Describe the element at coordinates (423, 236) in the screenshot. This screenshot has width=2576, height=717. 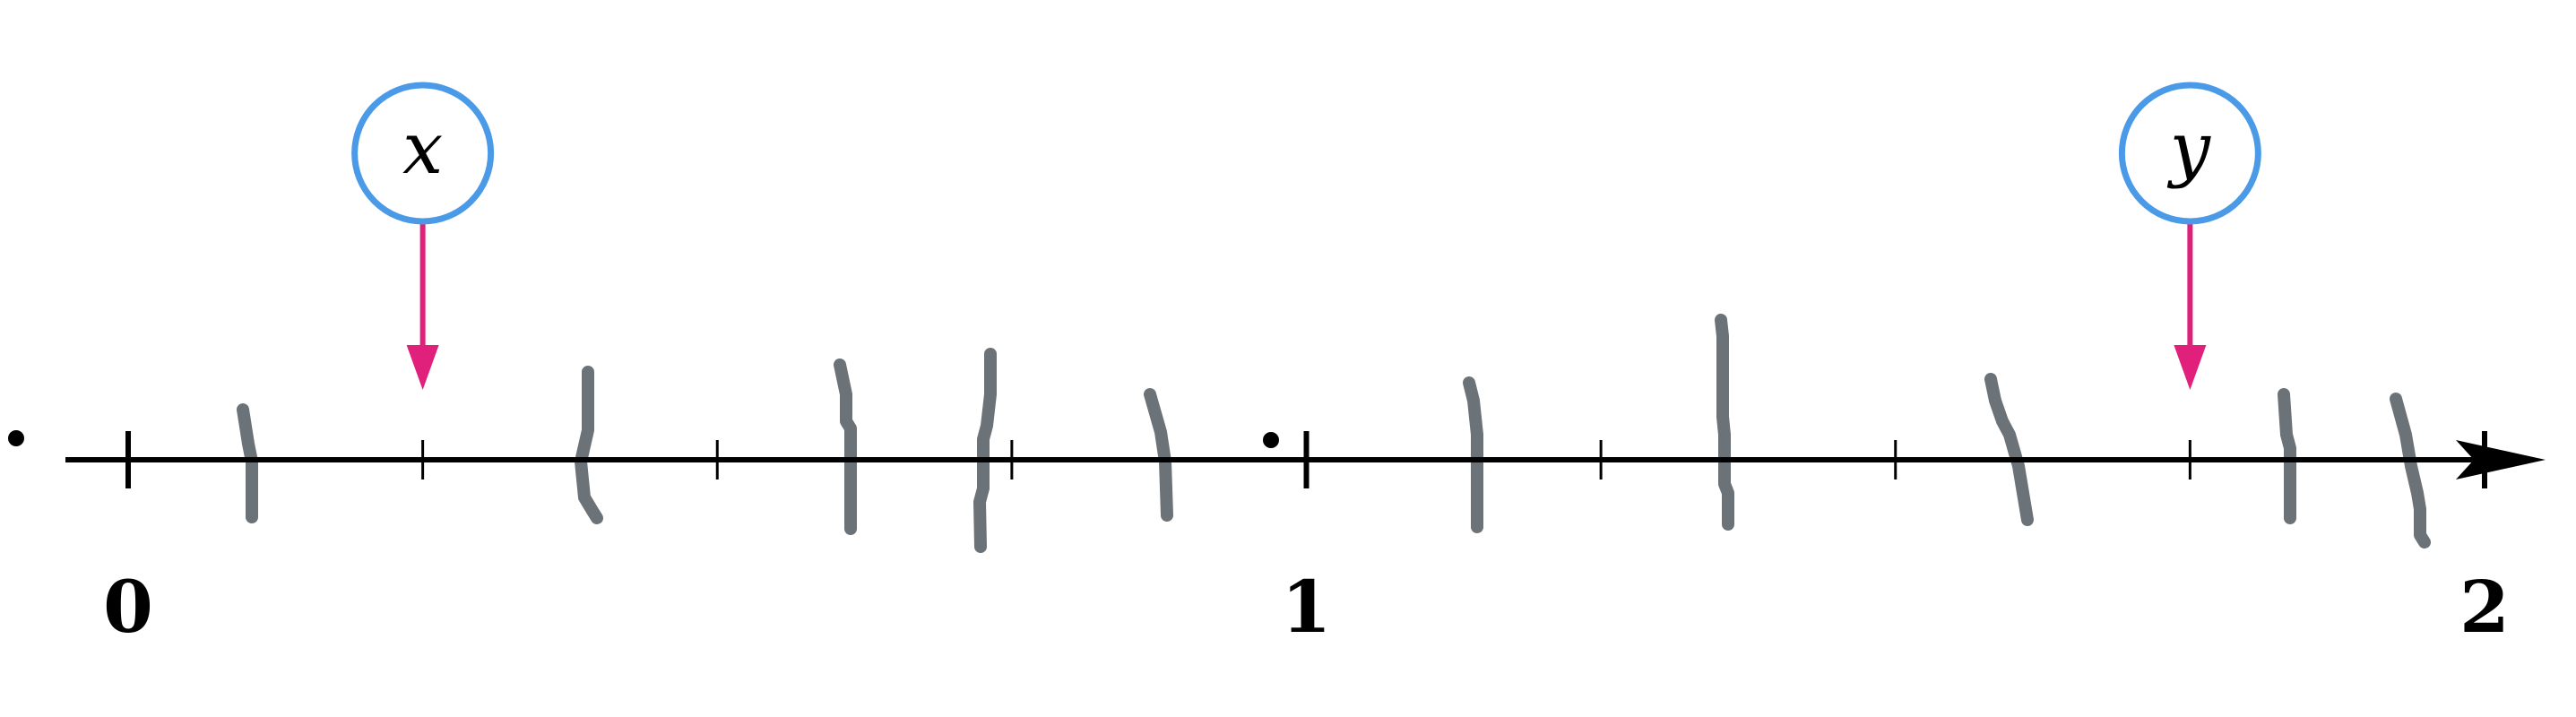
I see `marker-x: x` at that location.